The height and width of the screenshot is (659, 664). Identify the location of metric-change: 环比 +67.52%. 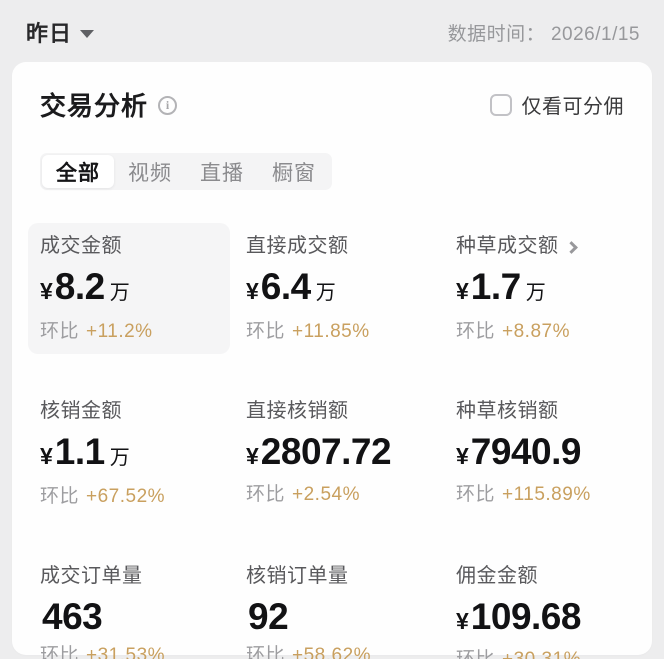
(129, 496).